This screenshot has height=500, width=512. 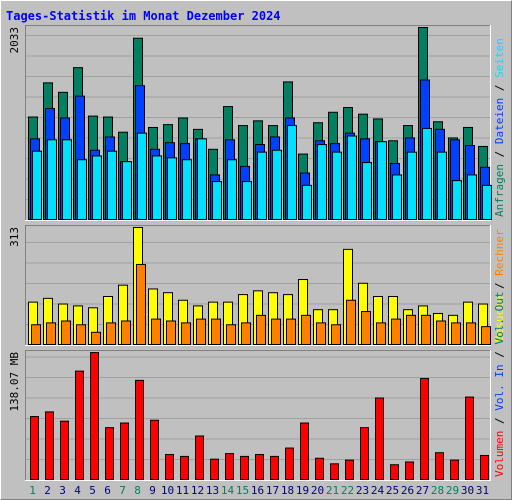 I want to click on x-tick-label: 13, so click(x=212, y=490).